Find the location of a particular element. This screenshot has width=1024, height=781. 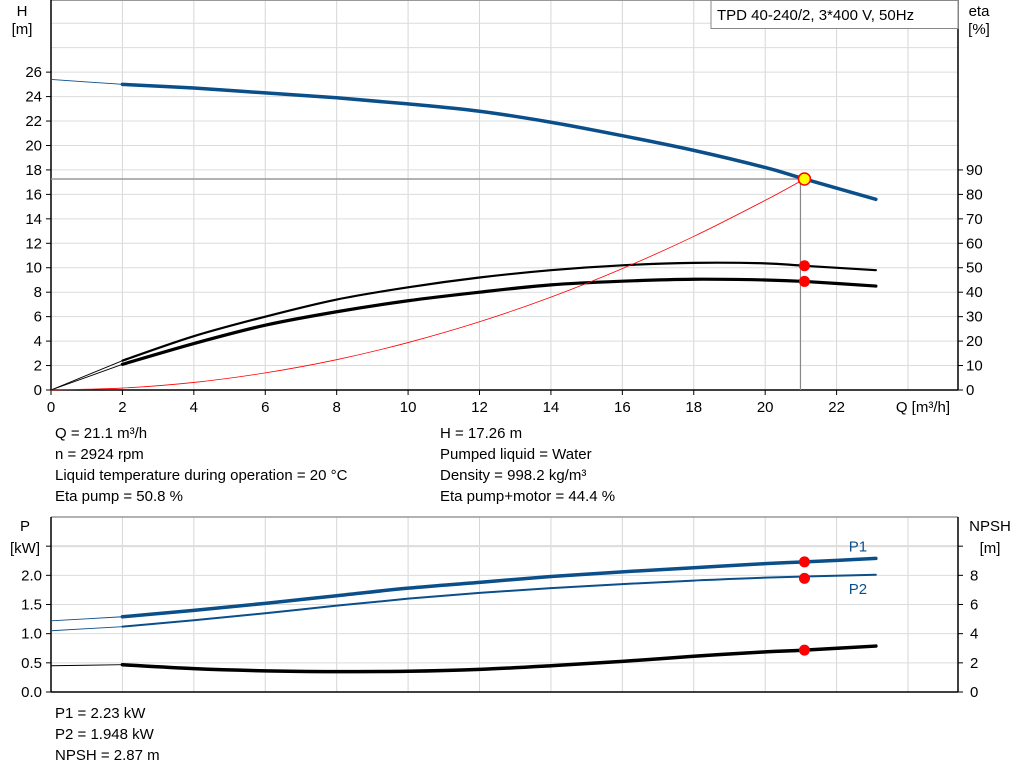

info-speed: n = 2924 rpm is located at coordinates (99, 454).